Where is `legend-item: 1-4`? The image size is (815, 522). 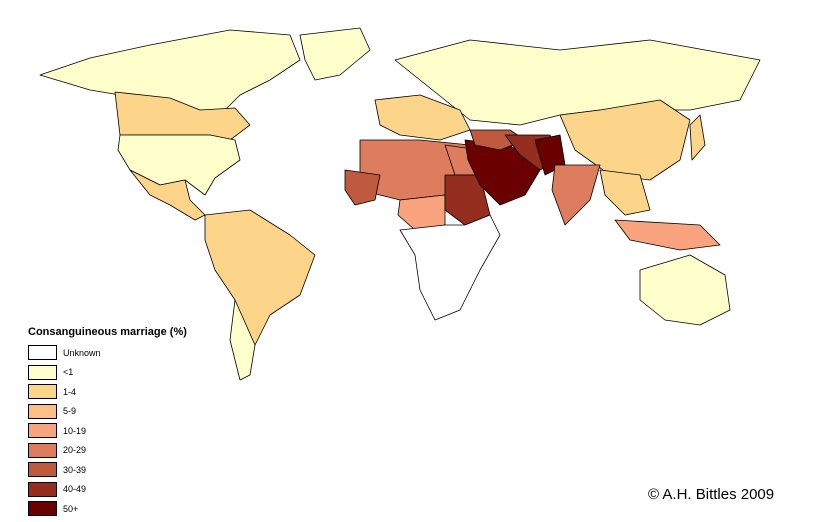
legend-item: 1-4 is located at coordinates (107, 392).